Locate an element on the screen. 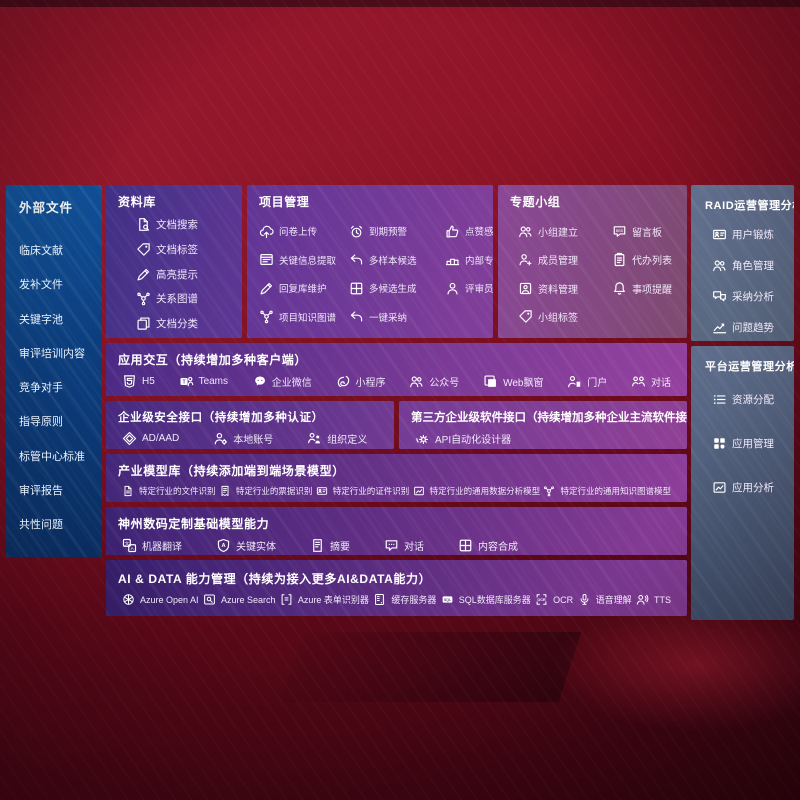 The image size is (800, 800). top-shadow-band is located at coordinates (400, 3).